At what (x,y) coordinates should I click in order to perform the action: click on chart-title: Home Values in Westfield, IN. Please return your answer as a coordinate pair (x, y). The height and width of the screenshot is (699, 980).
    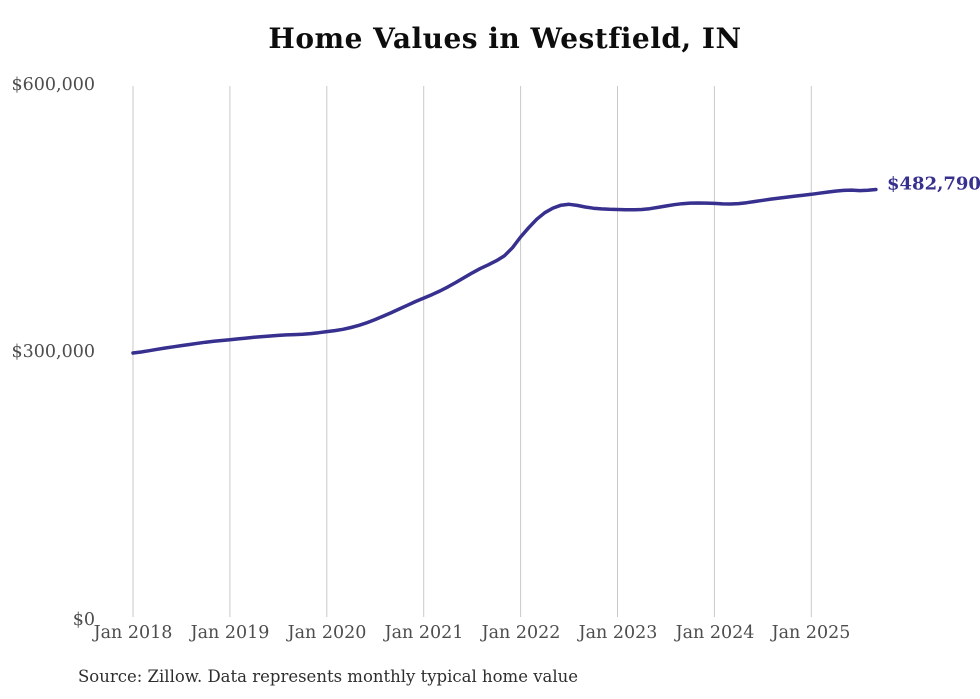
    Looking at the image, I should click on (505, 38).